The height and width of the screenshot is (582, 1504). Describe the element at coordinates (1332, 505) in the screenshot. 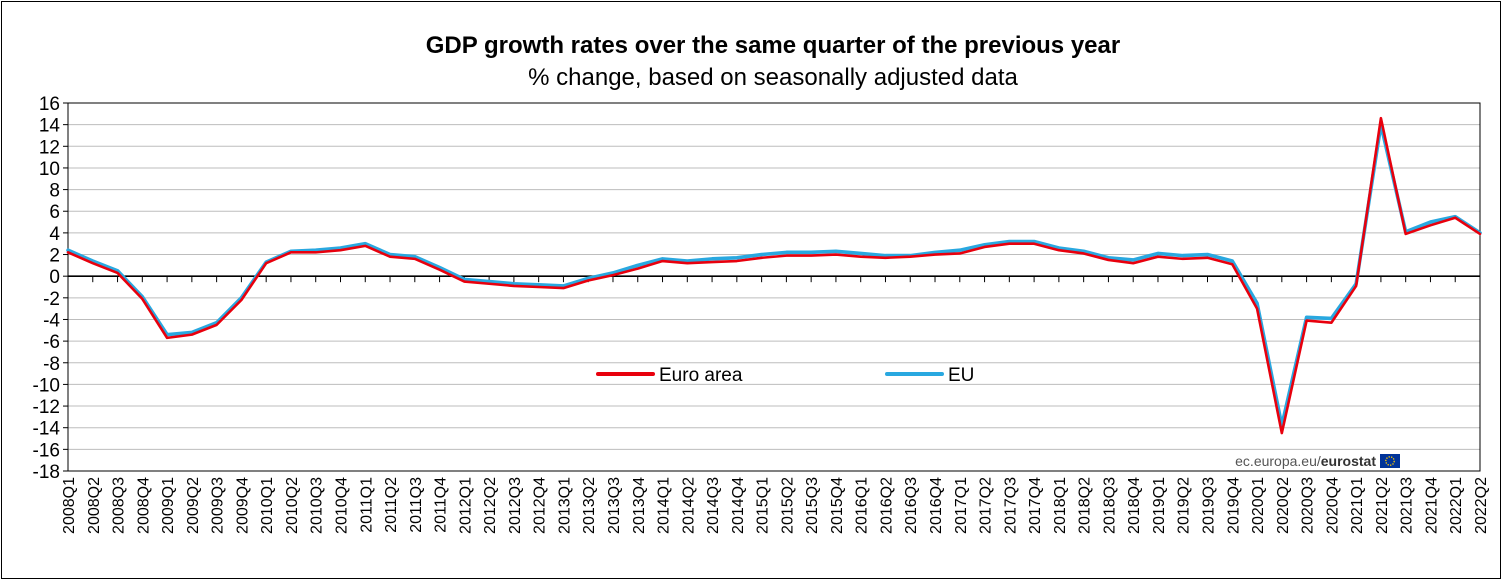

I see `x-tick-label: 2020Q4` at that location.